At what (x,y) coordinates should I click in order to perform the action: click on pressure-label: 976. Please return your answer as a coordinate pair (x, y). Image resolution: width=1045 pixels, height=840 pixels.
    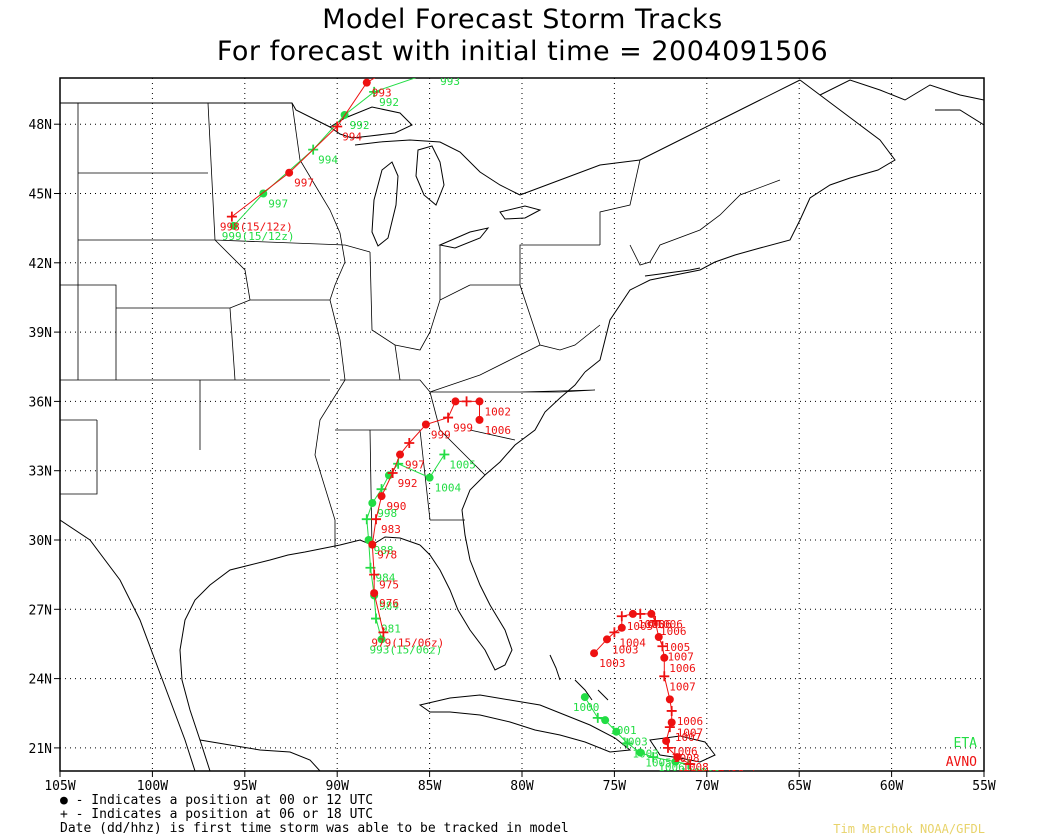
    Looking at the image, I should click on (389, 603).